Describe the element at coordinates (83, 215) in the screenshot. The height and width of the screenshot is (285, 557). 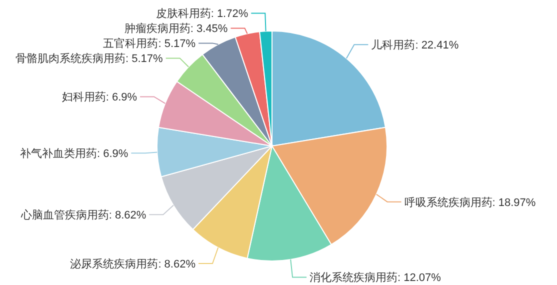
I see `slice-label: 心脑血管疾病用药: 8.62%` at that location.